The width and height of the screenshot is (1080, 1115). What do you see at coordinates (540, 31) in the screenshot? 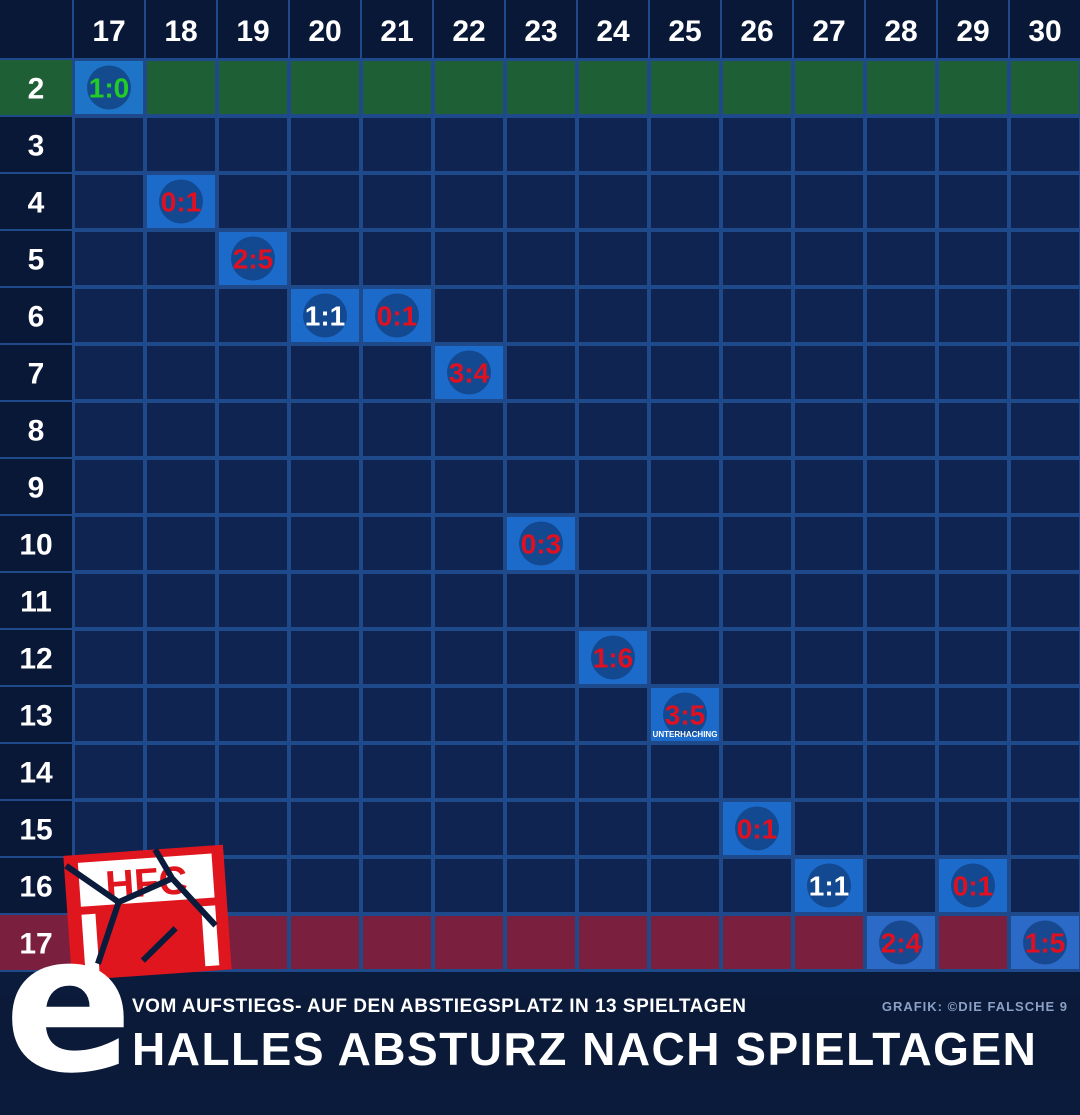
I see `matchday-tick-label: 23` at bounding box center [540, 31].